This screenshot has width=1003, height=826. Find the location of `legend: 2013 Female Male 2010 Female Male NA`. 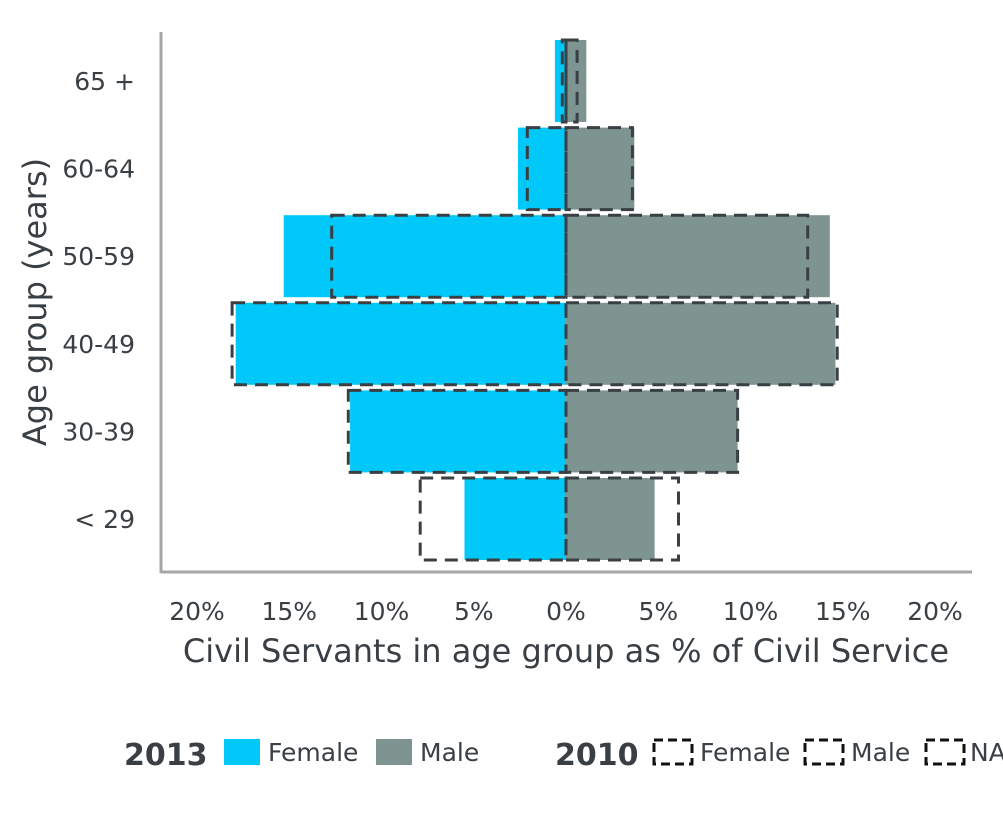

legend: 2013 Female Male 2010 Female Male NA is located at coordinates (563, 755).